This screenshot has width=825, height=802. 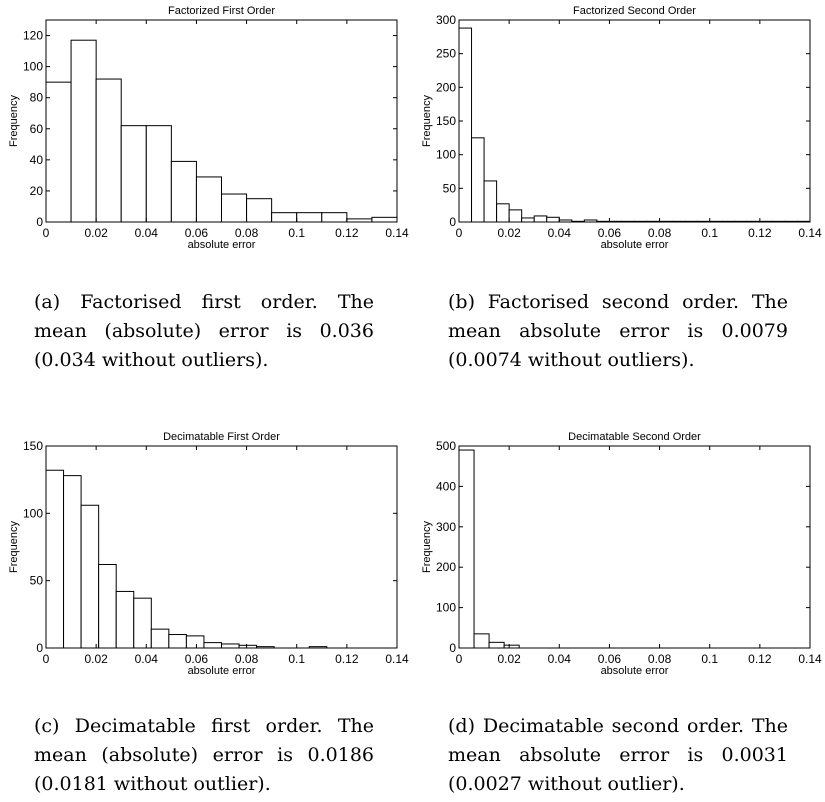 What do you see at coordinates (37, 191) in the screenshot?
I see `y-tick-label: 20` at bounding box center [37, 191].